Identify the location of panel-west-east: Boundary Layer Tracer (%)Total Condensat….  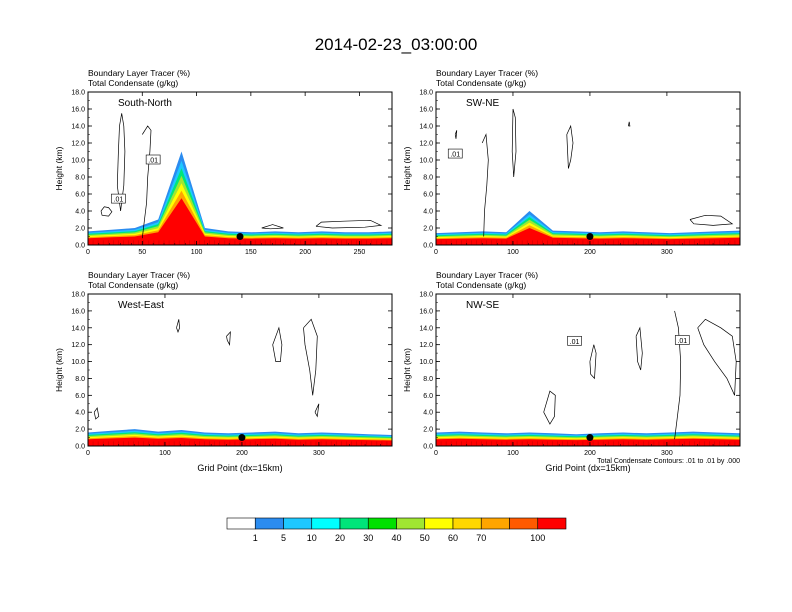
(223, 371).